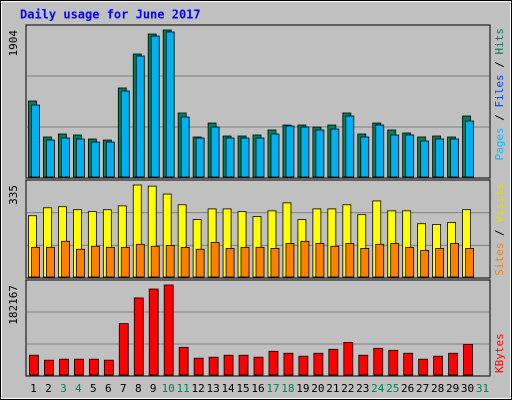 Image resolution: width=512 pixels, height=400 pixels. Describe the element at coordinates (499, 259) in the screenshot. I see `legend-entry: Sites` at that location.